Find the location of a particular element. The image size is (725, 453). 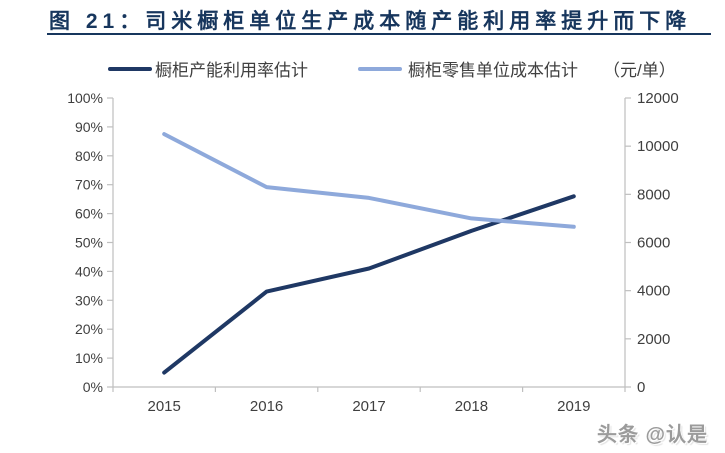

x-axis-category-label: 2018 is located at coordinates (471, 406).